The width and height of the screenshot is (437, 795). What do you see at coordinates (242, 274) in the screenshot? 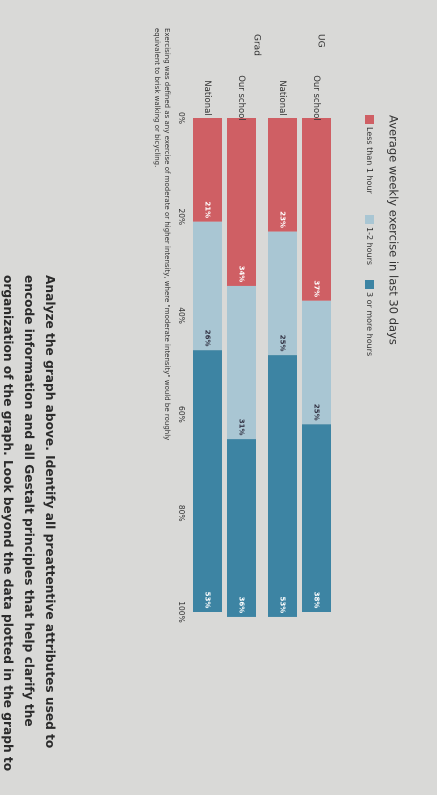
I see `data-label: 34%` at bounding box center [242, 274].